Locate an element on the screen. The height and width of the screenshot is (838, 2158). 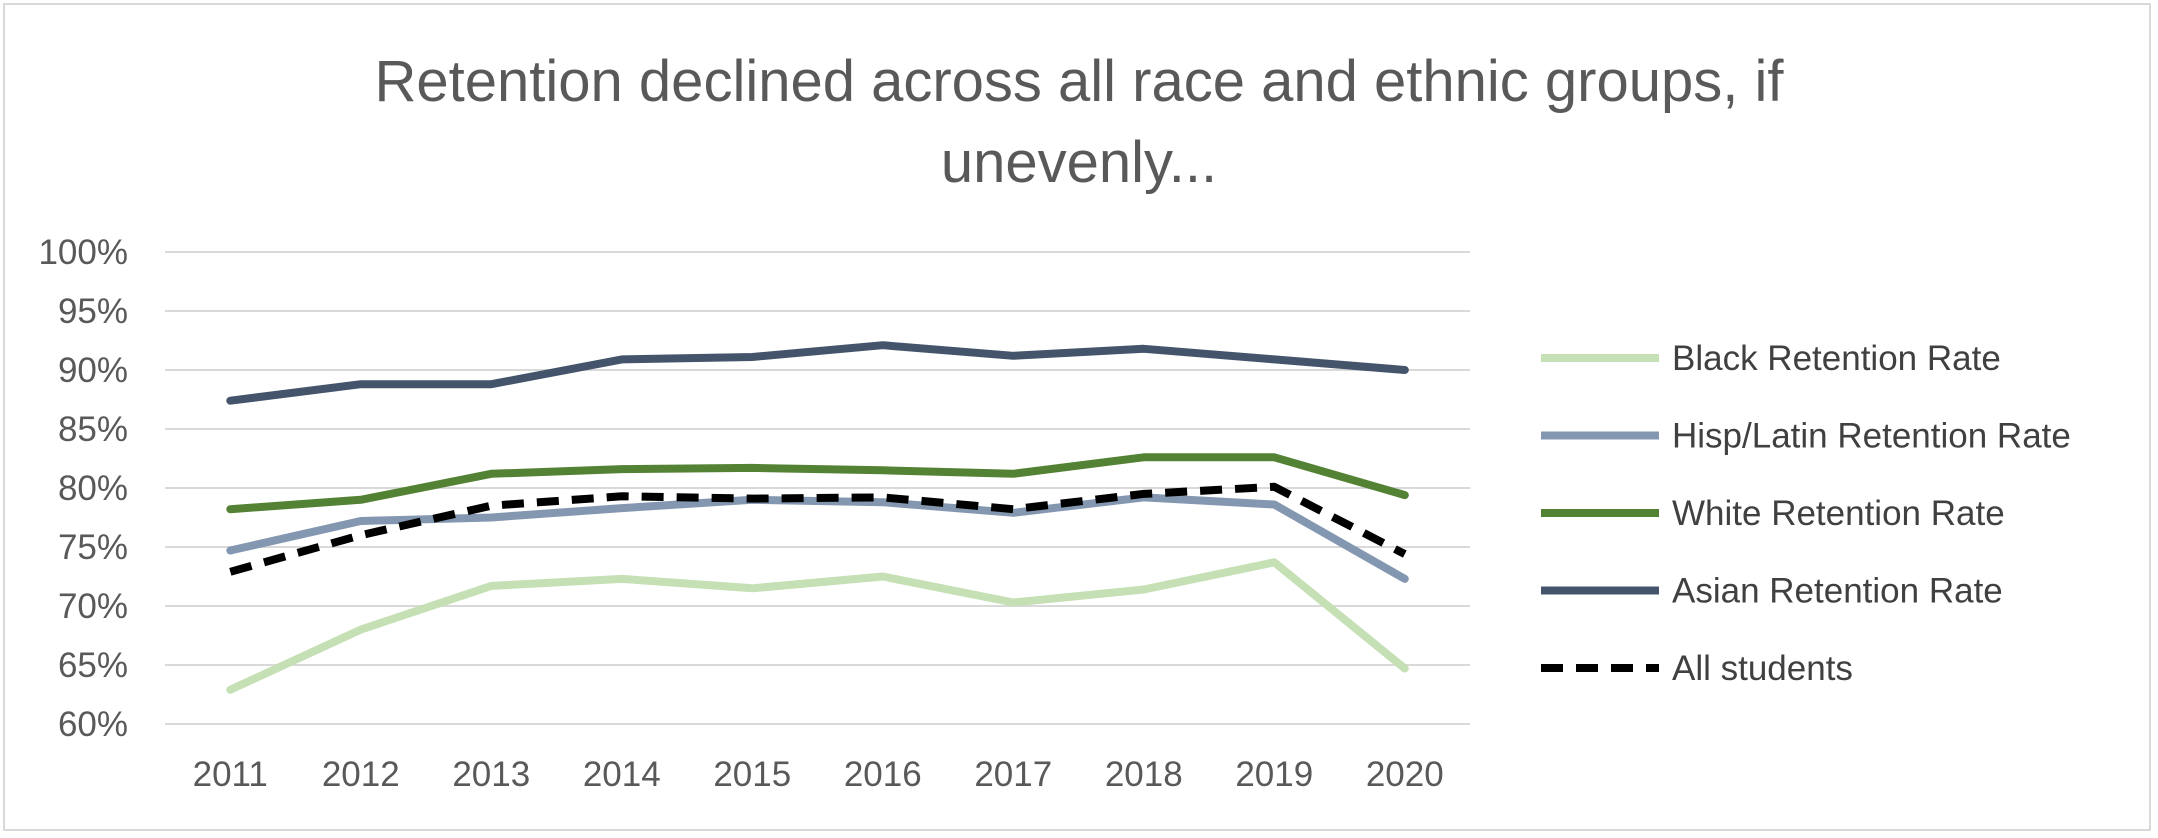
legend-label: All students is located at coordinates (1762, 668).